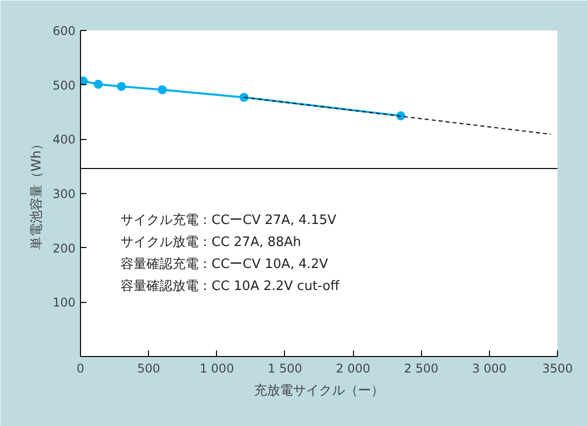 The image size is (587, 426). I want to click on y-tick-label: 200, so click(64, 248).